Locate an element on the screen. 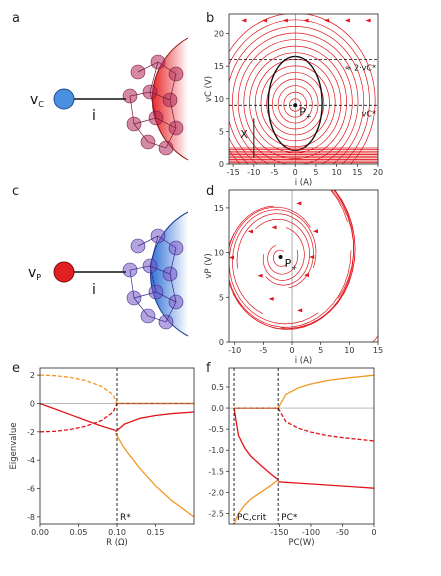 The height and width of the screenshot is (576, 441). f-frame is located at coordinates (301, 446).